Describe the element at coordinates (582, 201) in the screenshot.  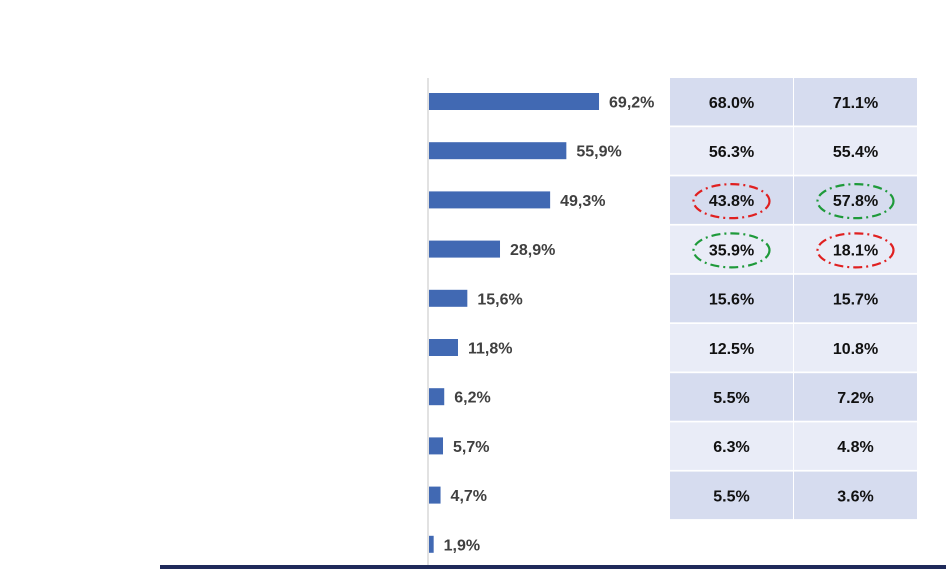
I see `bar-value-label-3: 49,3%` at that location.